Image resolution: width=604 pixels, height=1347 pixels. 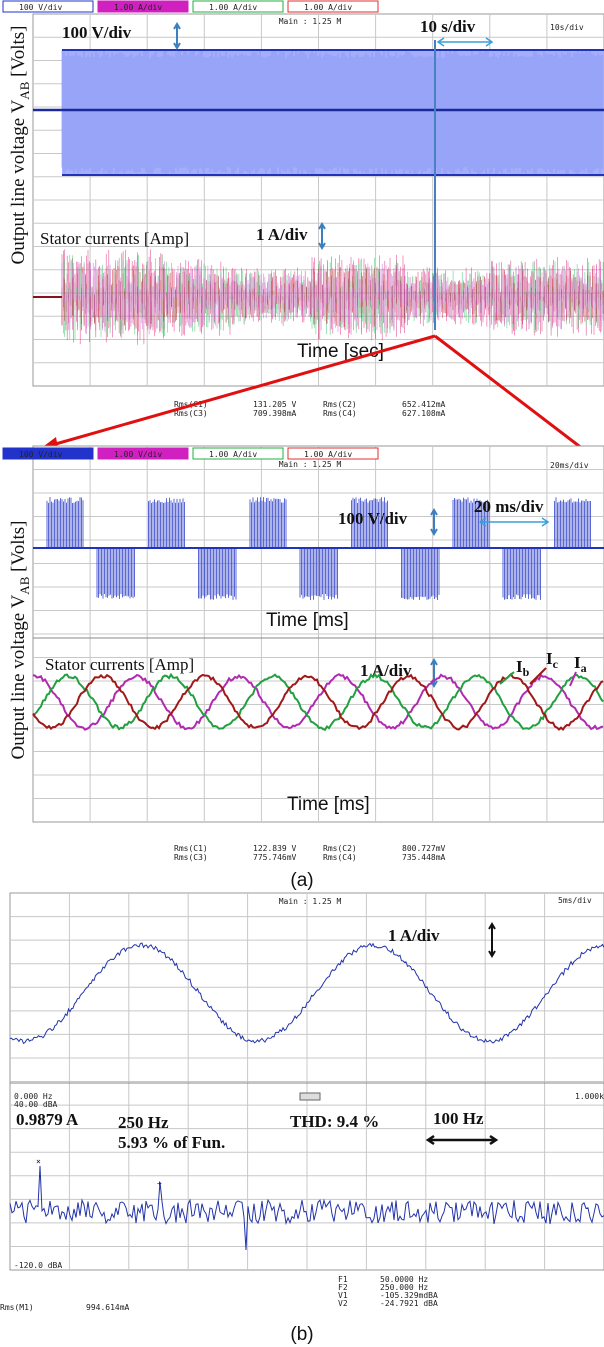 I want to click on caption: (b), so click(x=301, y=1334).